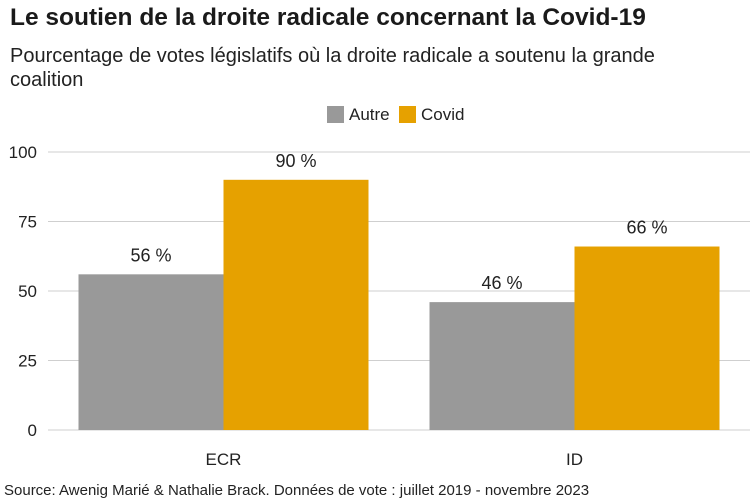 Image resolution: width=754 pixels, height=503 pixels. What do you see at coordinates (27, 291) in the screenshot?
I see `y-tick-label: 50` at bounding box center [27, 291].